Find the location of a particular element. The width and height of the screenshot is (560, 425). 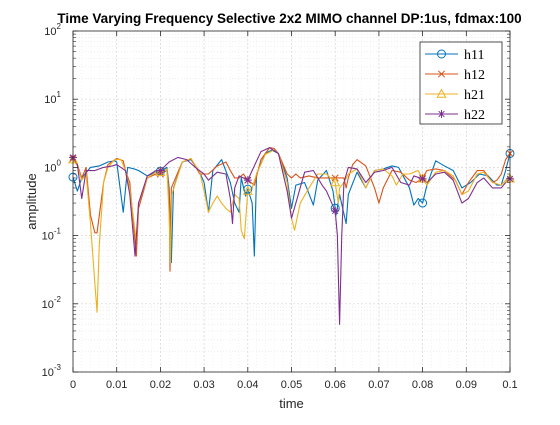

x-tick-label: 0 is located at coordinates (73, 385).